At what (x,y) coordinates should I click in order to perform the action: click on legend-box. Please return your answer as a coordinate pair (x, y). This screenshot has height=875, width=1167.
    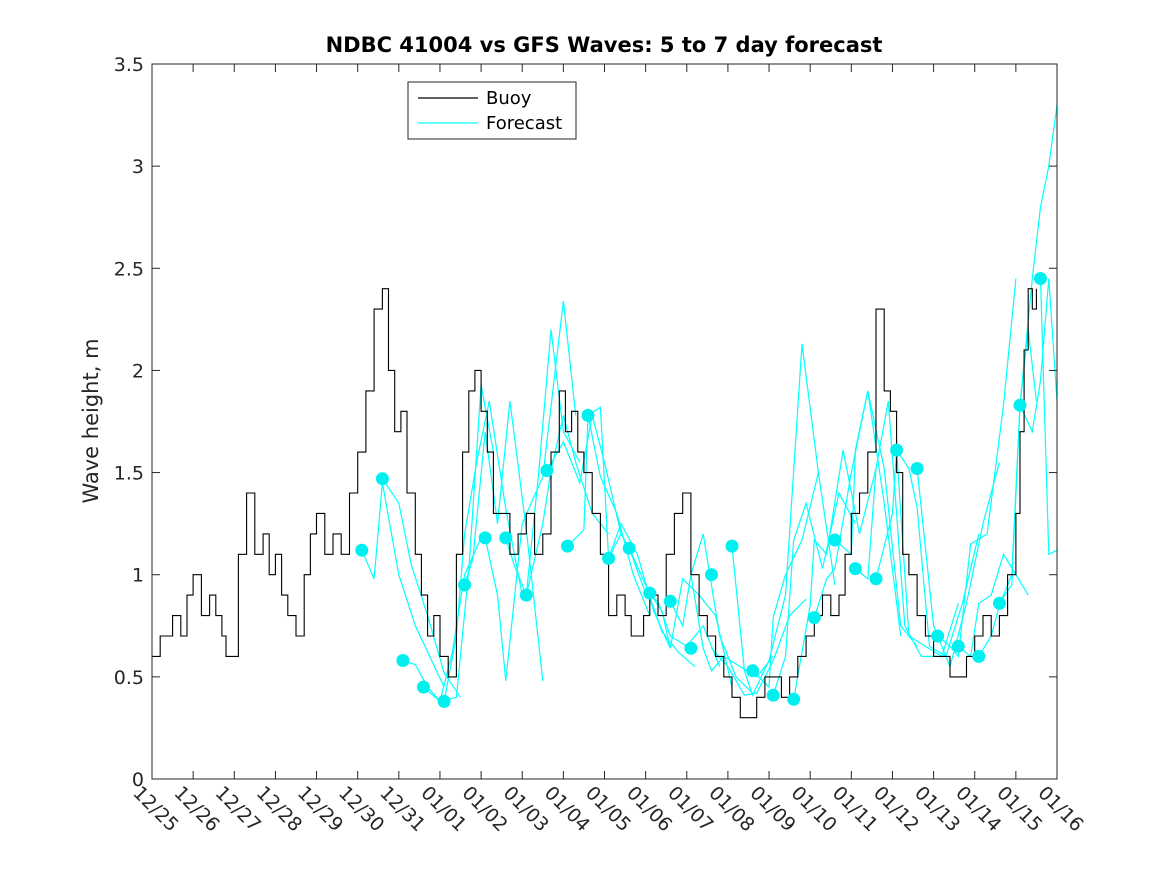
    Looking at the image, I should click on (492, 110).